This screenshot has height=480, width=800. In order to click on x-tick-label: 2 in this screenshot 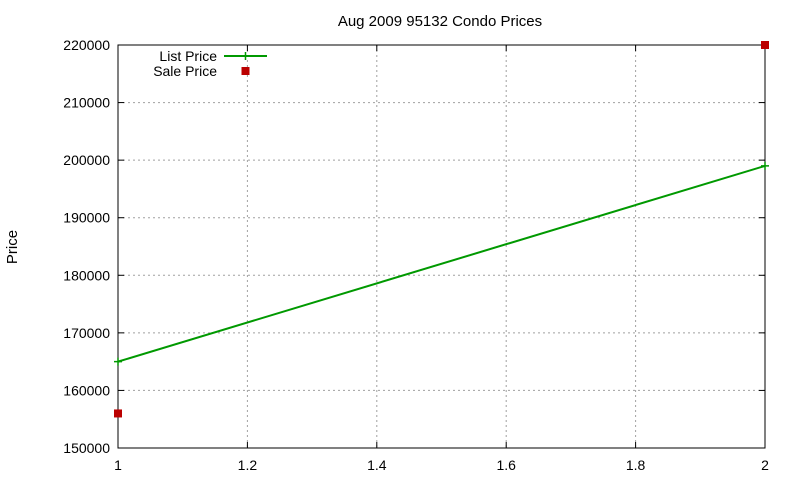, I will do `click(765, 465)`.